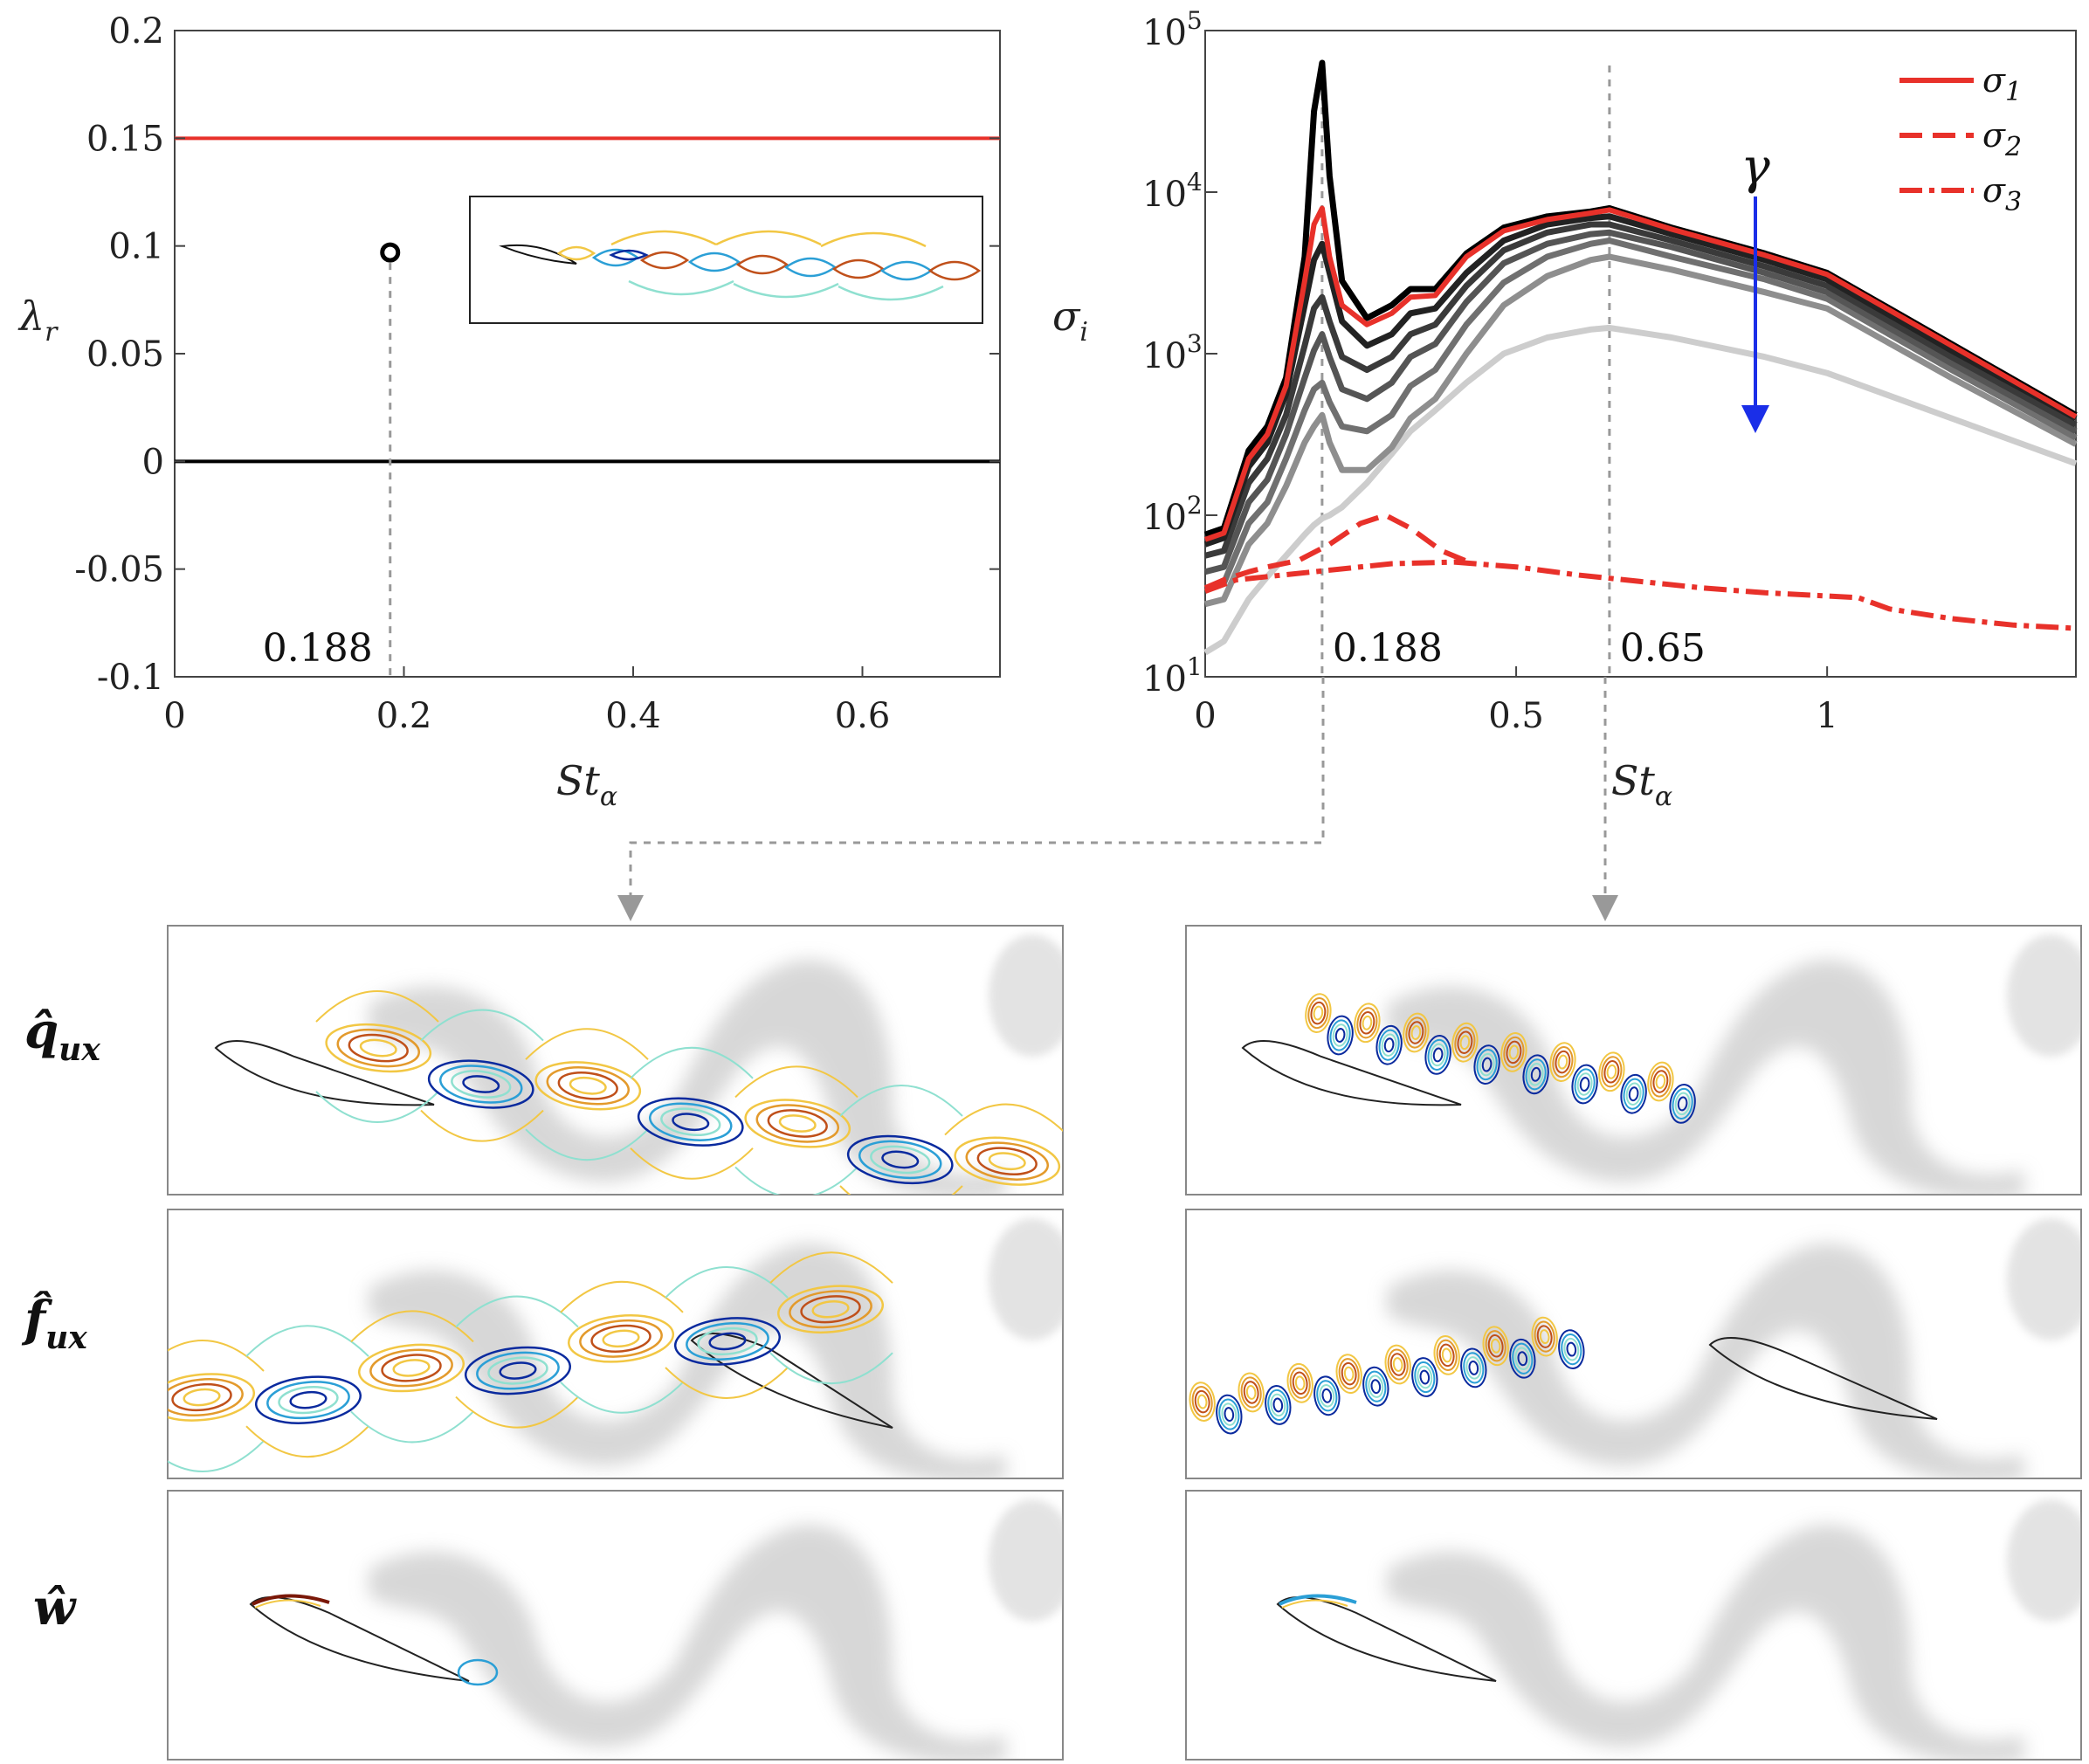  I want to click on gain-y-tick-label: 10⁴, so click(1173, 192).